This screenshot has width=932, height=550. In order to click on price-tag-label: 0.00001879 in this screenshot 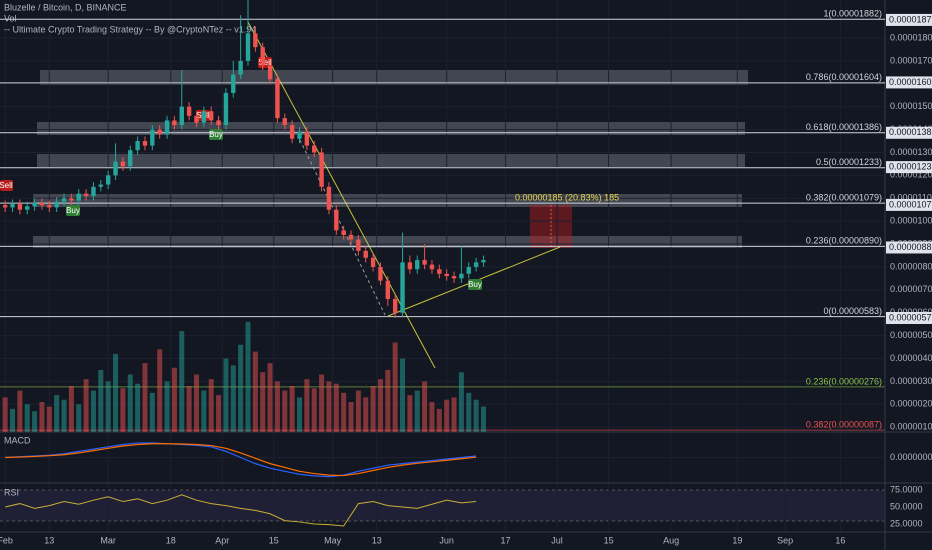, I will do `click(910, 19)`.